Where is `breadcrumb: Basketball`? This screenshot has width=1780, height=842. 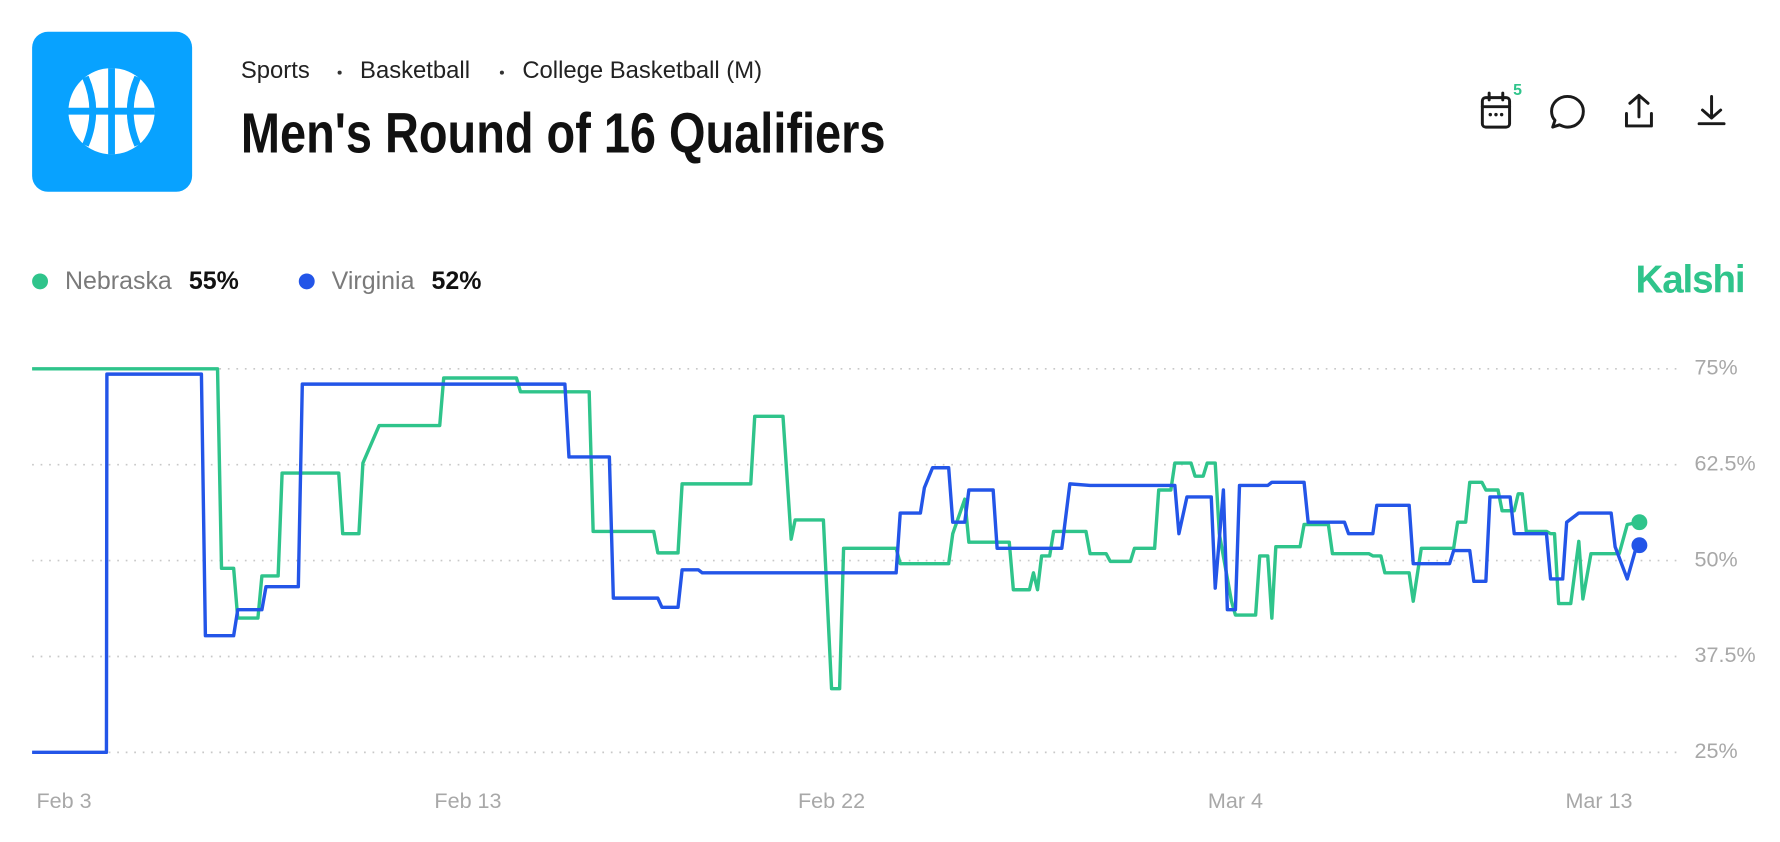 breadcrumb: Basketball is located at coordinates (415, 70).